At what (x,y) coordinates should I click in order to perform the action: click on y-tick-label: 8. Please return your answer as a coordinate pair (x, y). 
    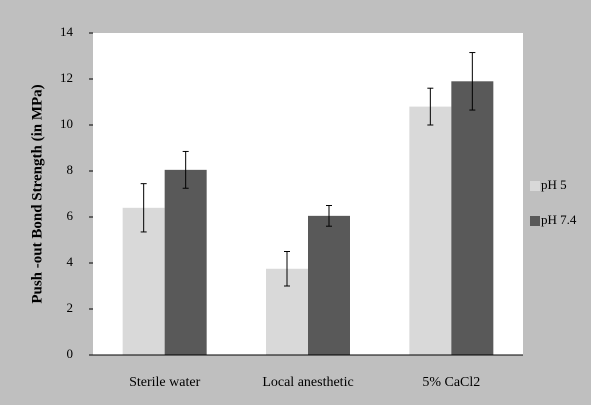
    Looking at the image, I should click on (70, 169).